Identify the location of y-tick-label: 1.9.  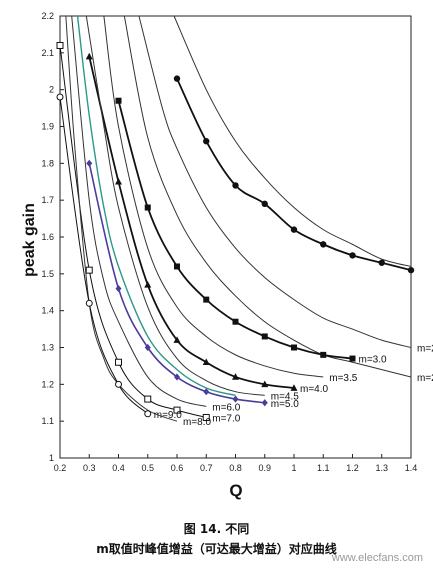
(47, 127).